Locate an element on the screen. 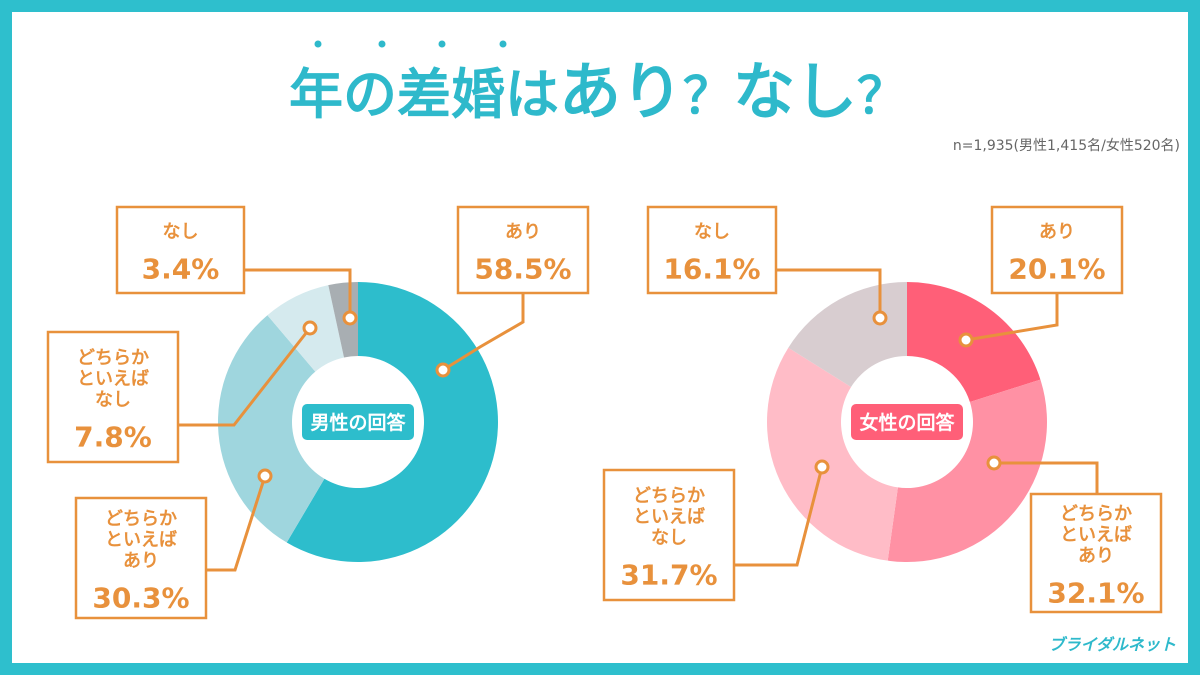 The width and height of the screenshot is (1200, 675). chart-title: 男性の回答 is located at coordinates (358, 422).